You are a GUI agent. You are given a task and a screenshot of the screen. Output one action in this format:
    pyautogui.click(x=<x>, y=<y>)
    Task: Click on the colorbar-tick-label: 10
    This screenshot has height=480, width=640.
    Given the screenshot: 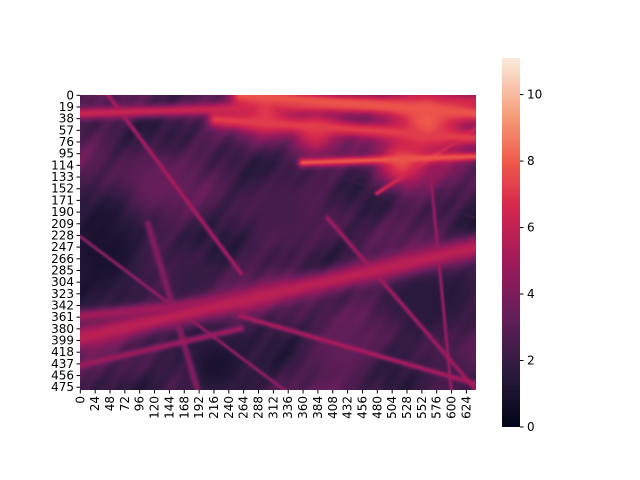 What is the action you would take?
    pyautogui.click(x=534, y=95)
    